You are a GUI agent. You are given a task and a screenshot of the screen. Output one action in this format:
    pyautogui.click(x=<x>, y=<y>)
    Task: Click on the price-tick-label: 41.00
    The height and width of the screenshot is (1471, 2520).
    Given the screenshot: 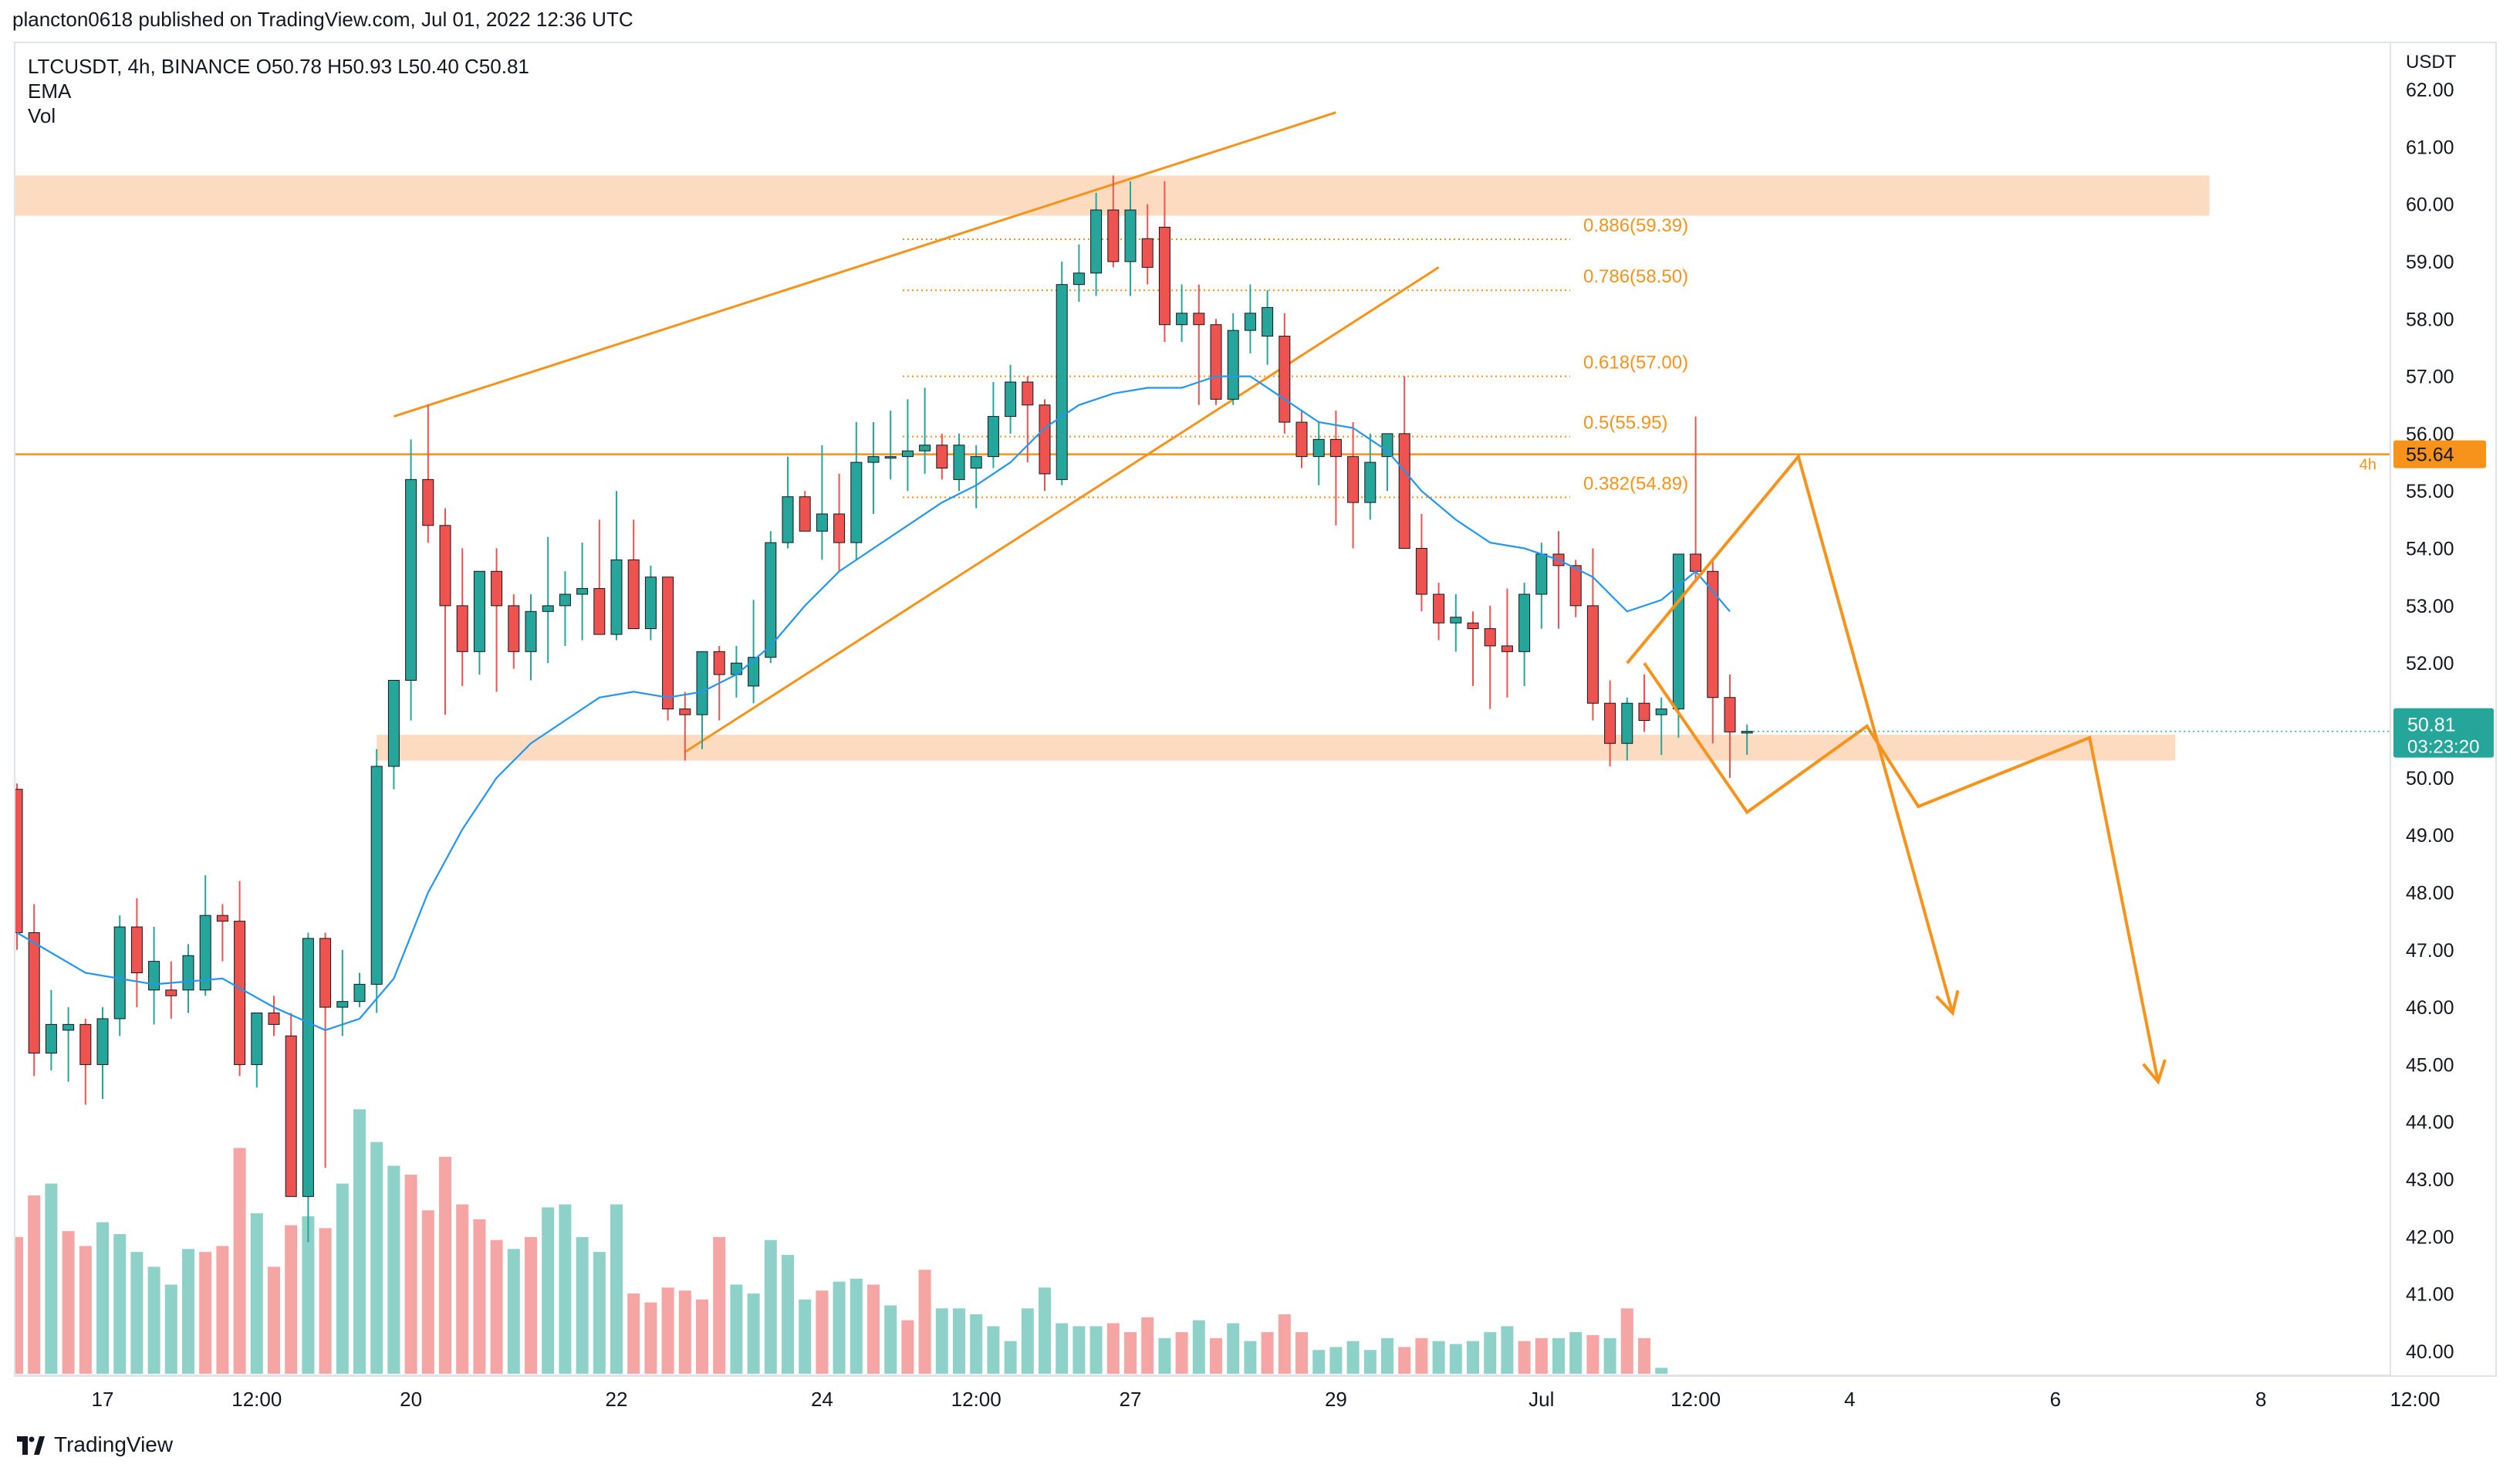 What is the action you would take?
    pyautogui.click(x=2430, y=1295)
    